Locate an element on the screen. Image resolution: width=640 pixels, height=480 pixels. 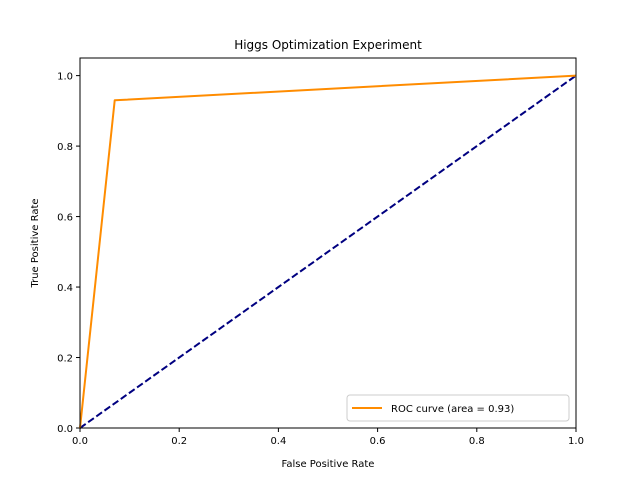
y-tick-label: 0.6 is located at coordinates (65, 218).